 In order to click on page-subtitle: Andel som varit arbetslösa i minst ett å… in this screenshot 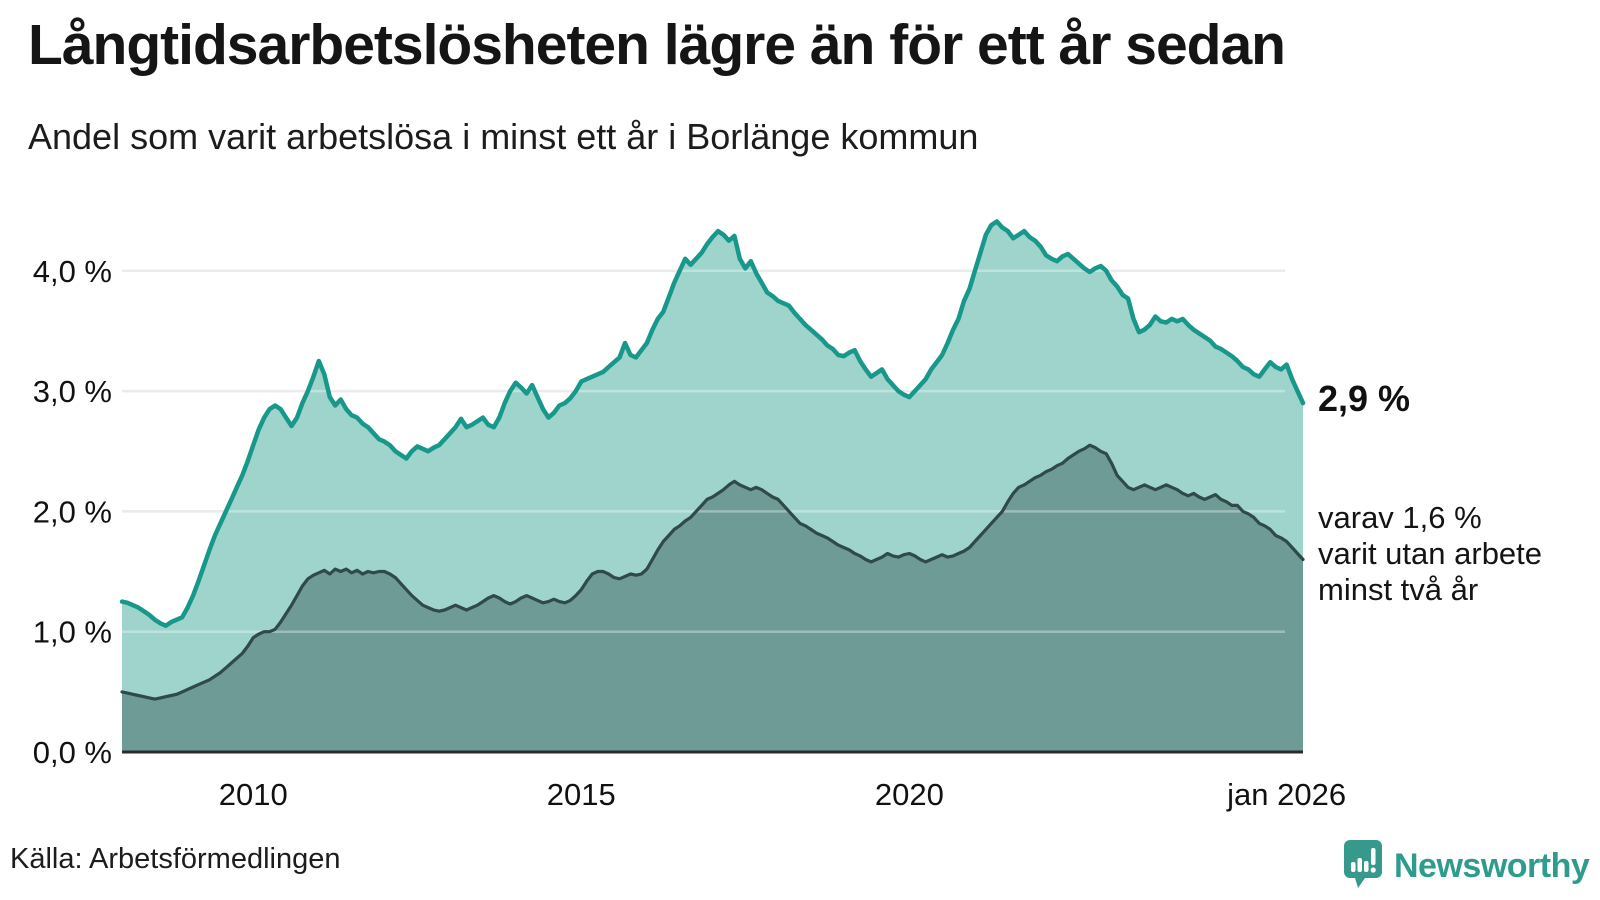, I will do `click(503, 136)`.